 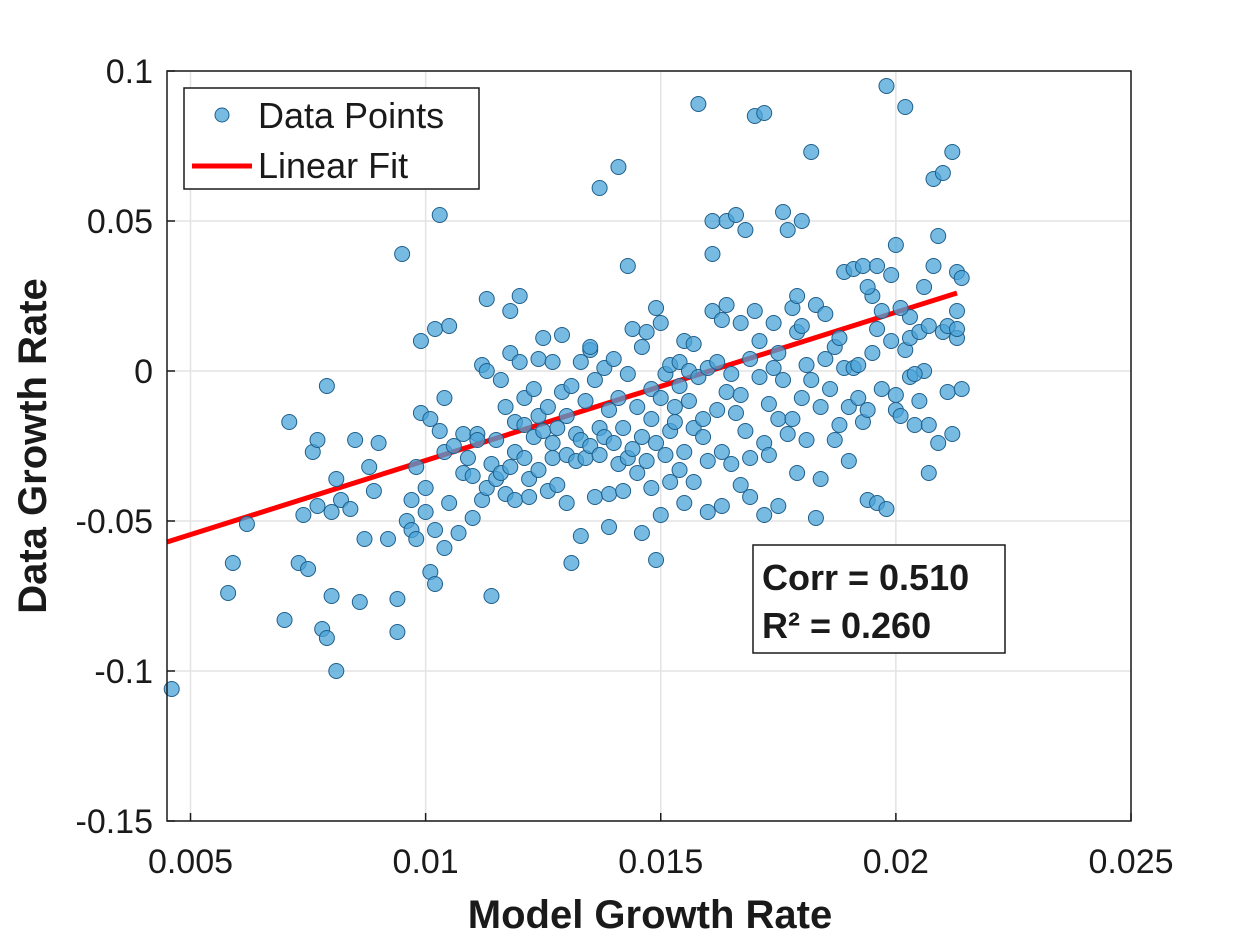 I want to click on y-tick-label: -0.1, so click(x=123, y=672).